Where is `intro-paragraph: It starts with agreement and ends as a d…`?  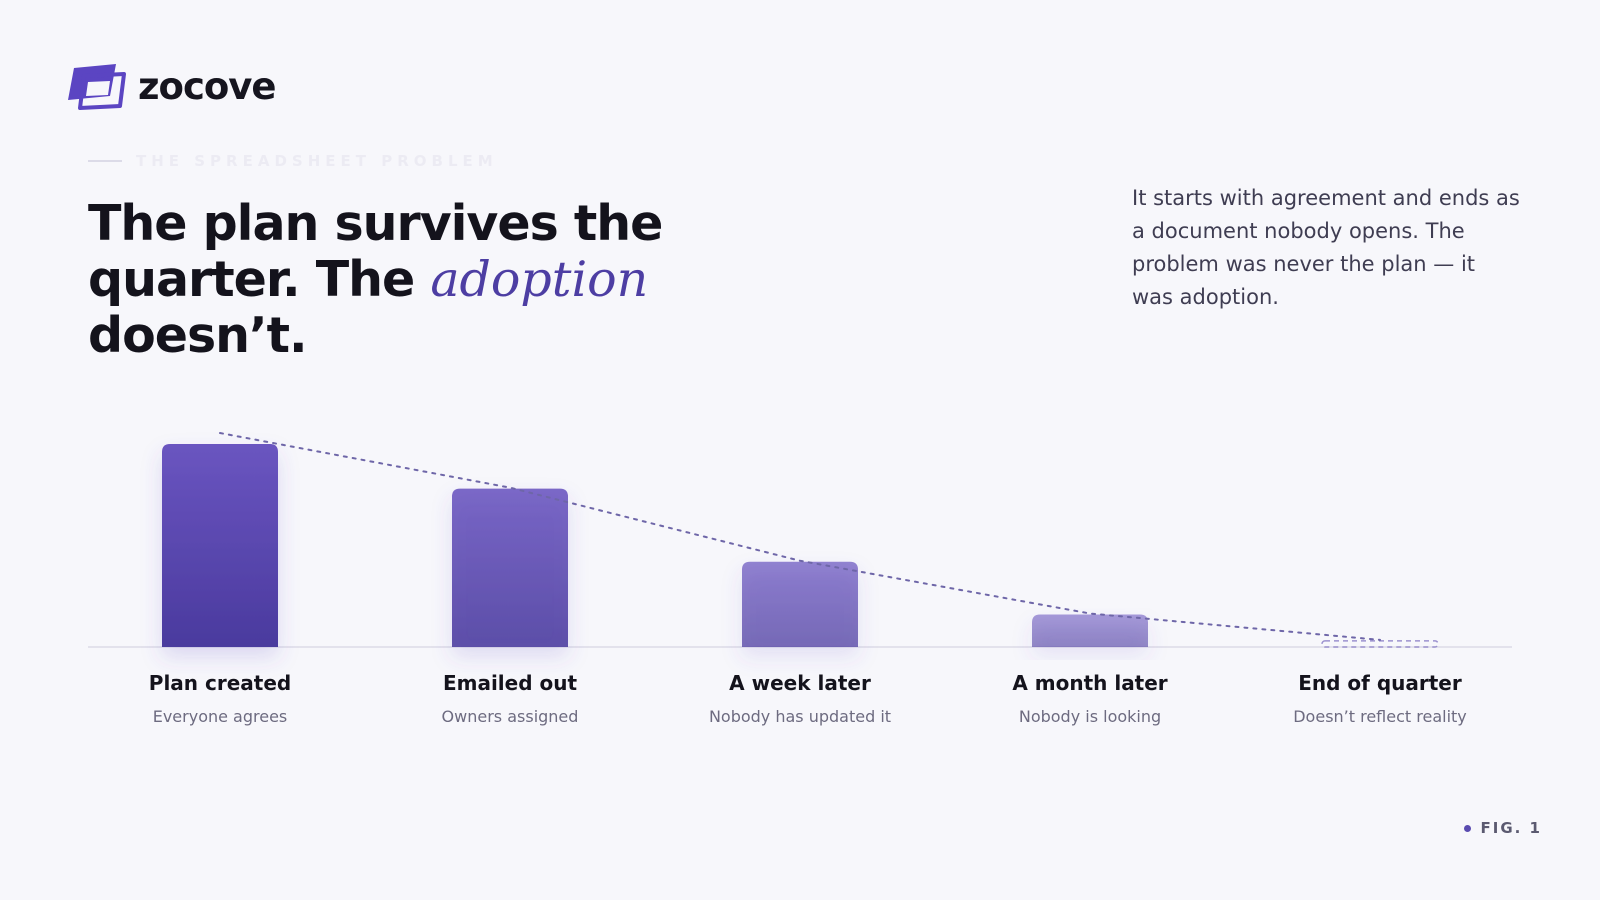 intro-paragraph: It starts with agreement and ends as a d… is located at coordinates (1326, 247).